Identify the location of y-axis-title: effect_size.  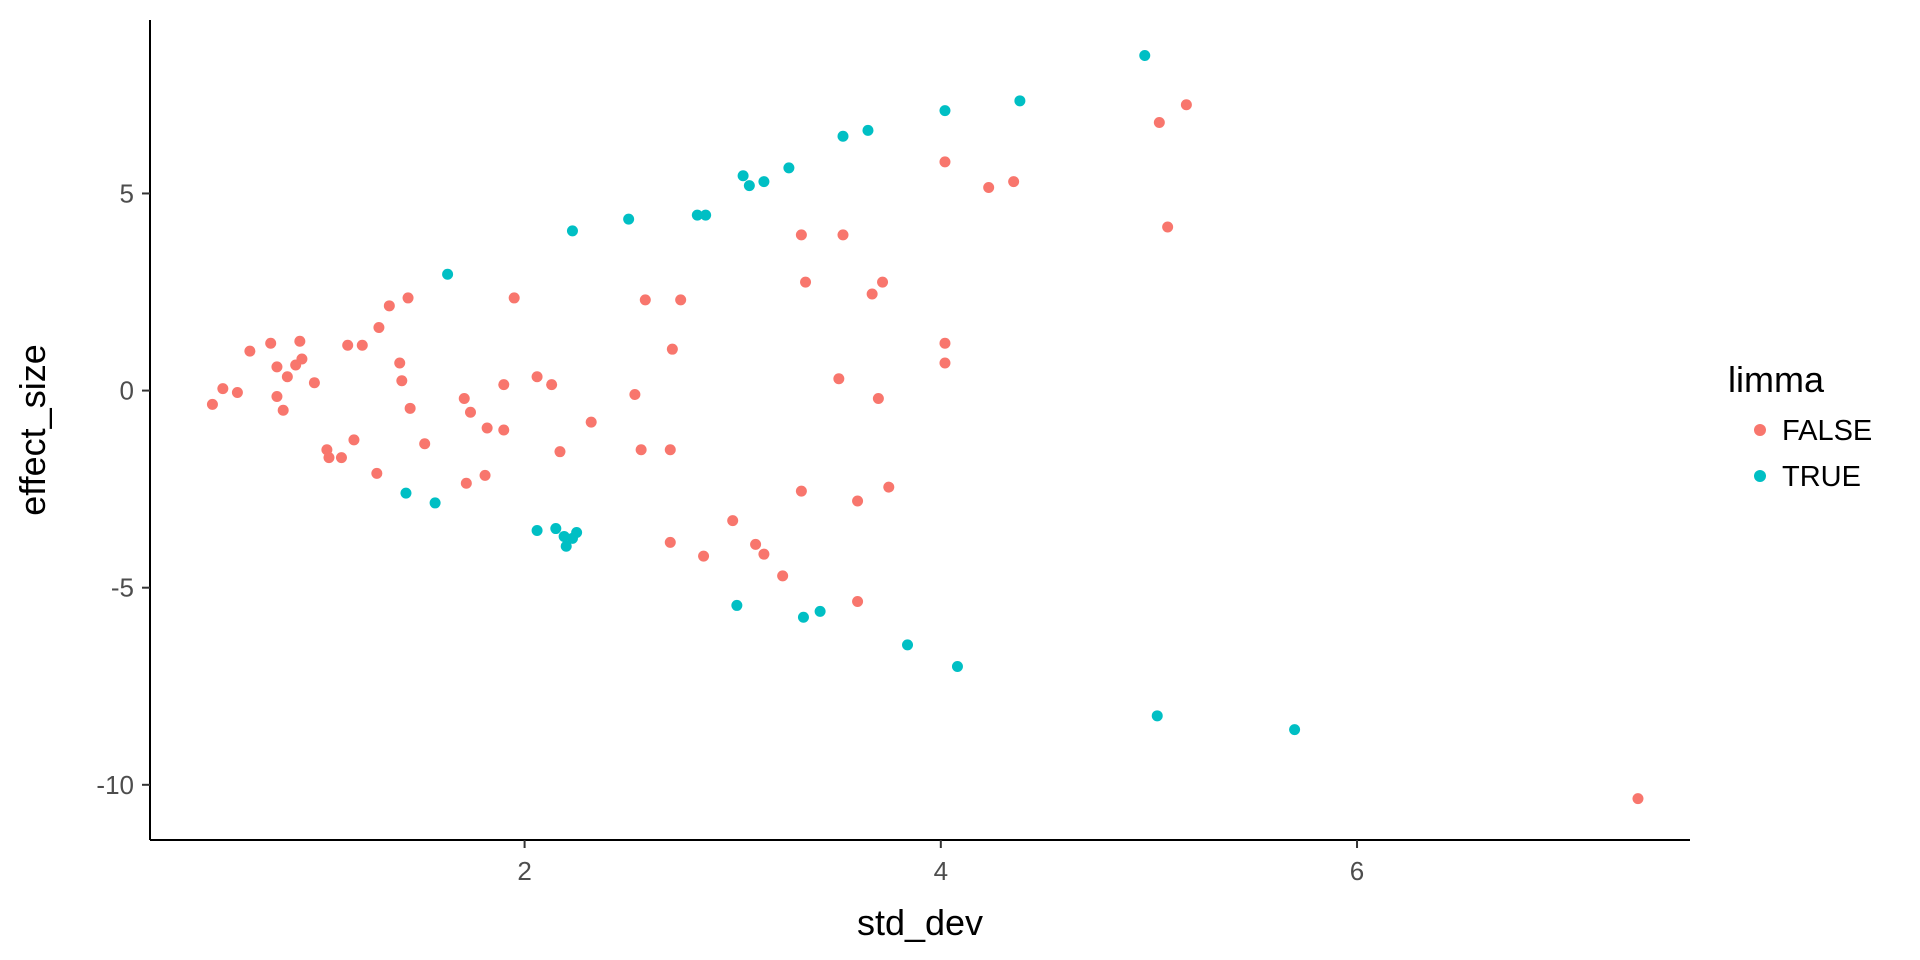
(32, 429).